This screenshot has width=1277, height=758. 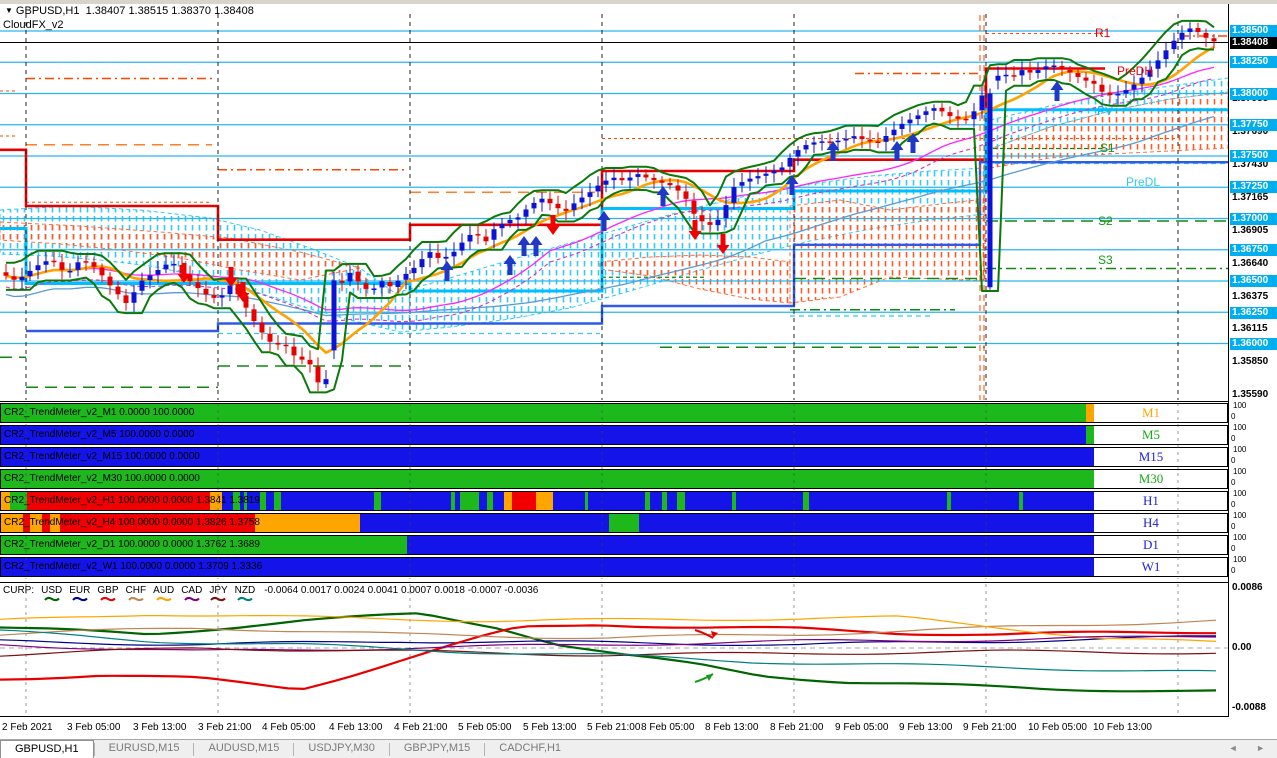 What do you see at coordinates (289, 727) in the screenshot?
I see `time-axis-label: 4 Feb 05:00` at bounding box center [289, 727].